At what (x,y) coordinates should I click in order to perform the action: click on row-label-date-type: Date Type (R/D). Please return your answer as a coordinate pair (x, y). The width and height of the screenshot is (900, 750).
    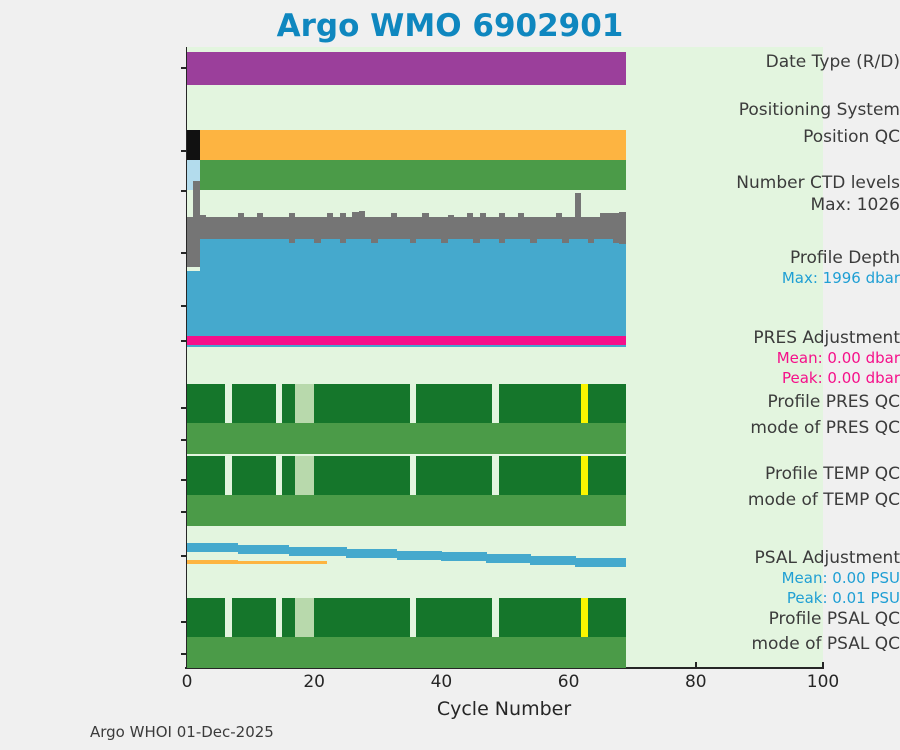
    Looking at the image, I should click on (832, 62).